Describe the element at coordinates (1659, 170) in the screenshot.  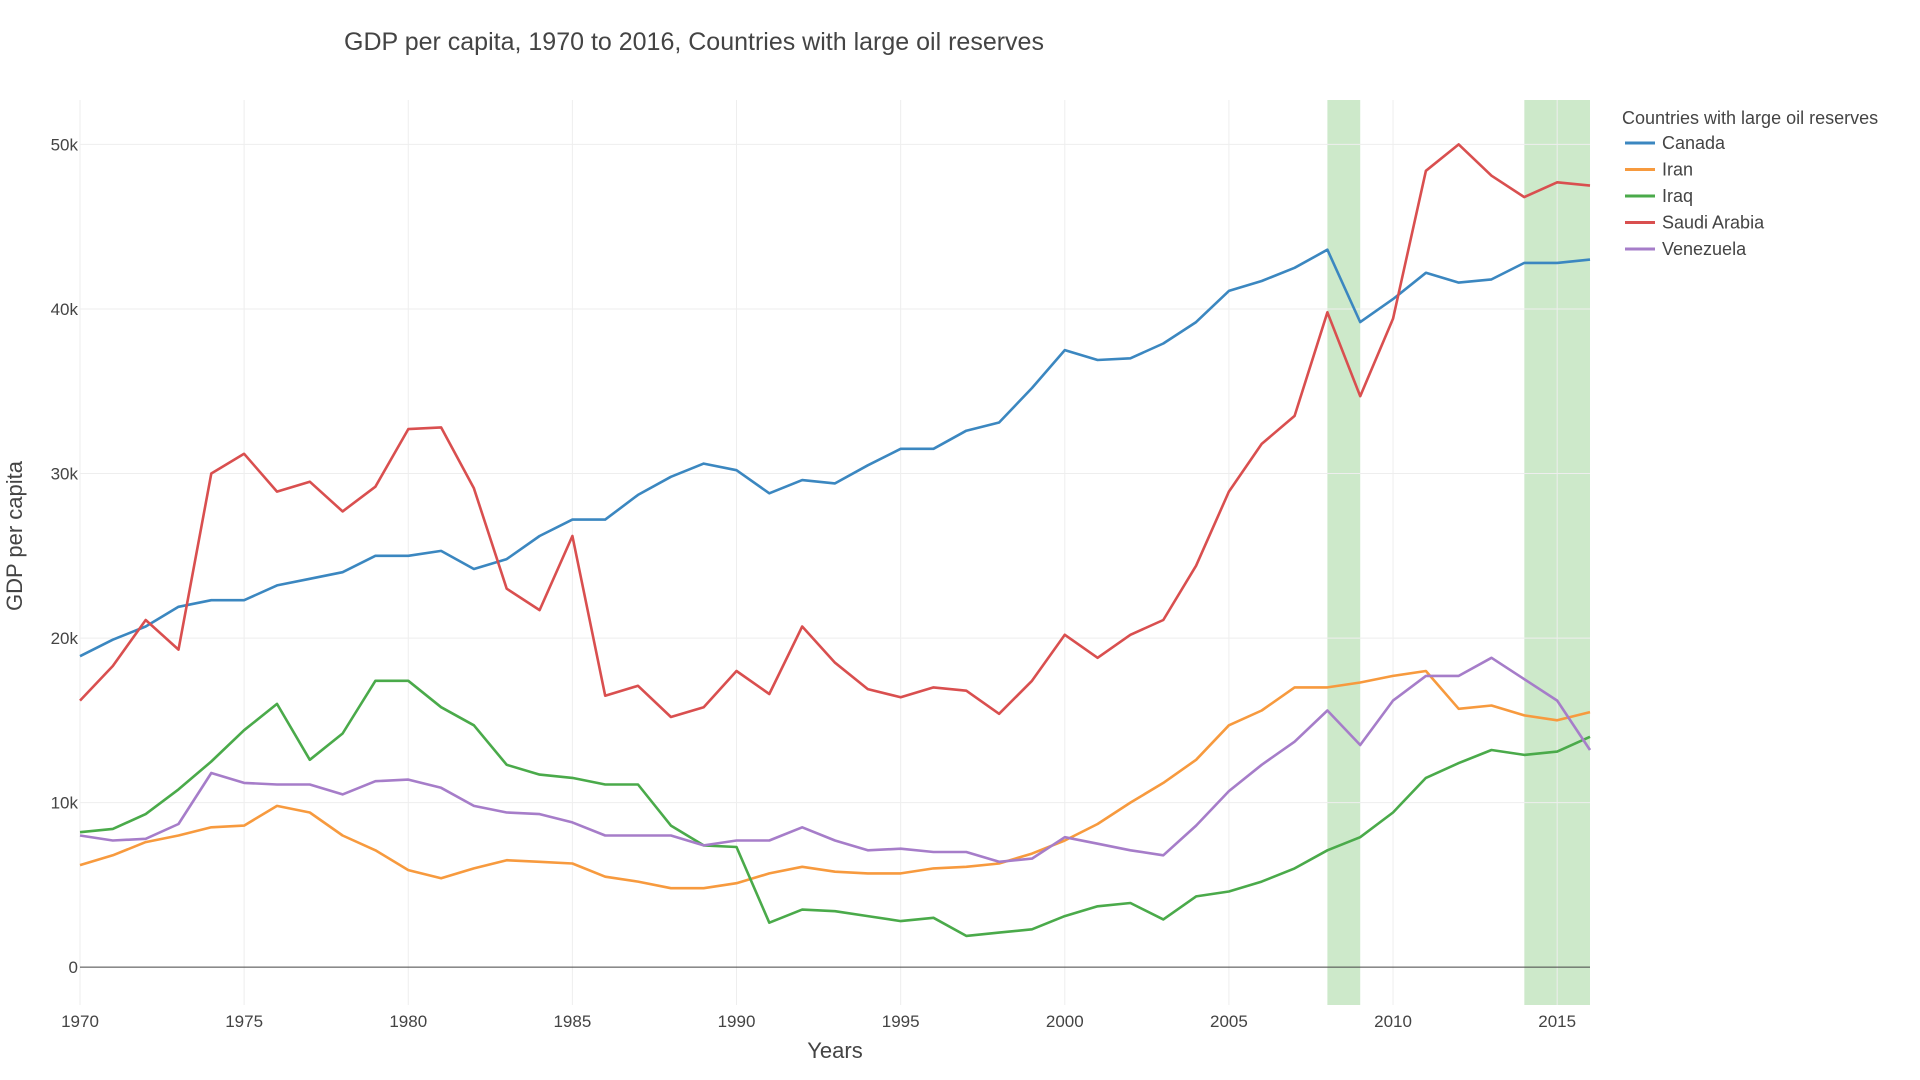
I see `legend-item-iran: Iran` at that location.